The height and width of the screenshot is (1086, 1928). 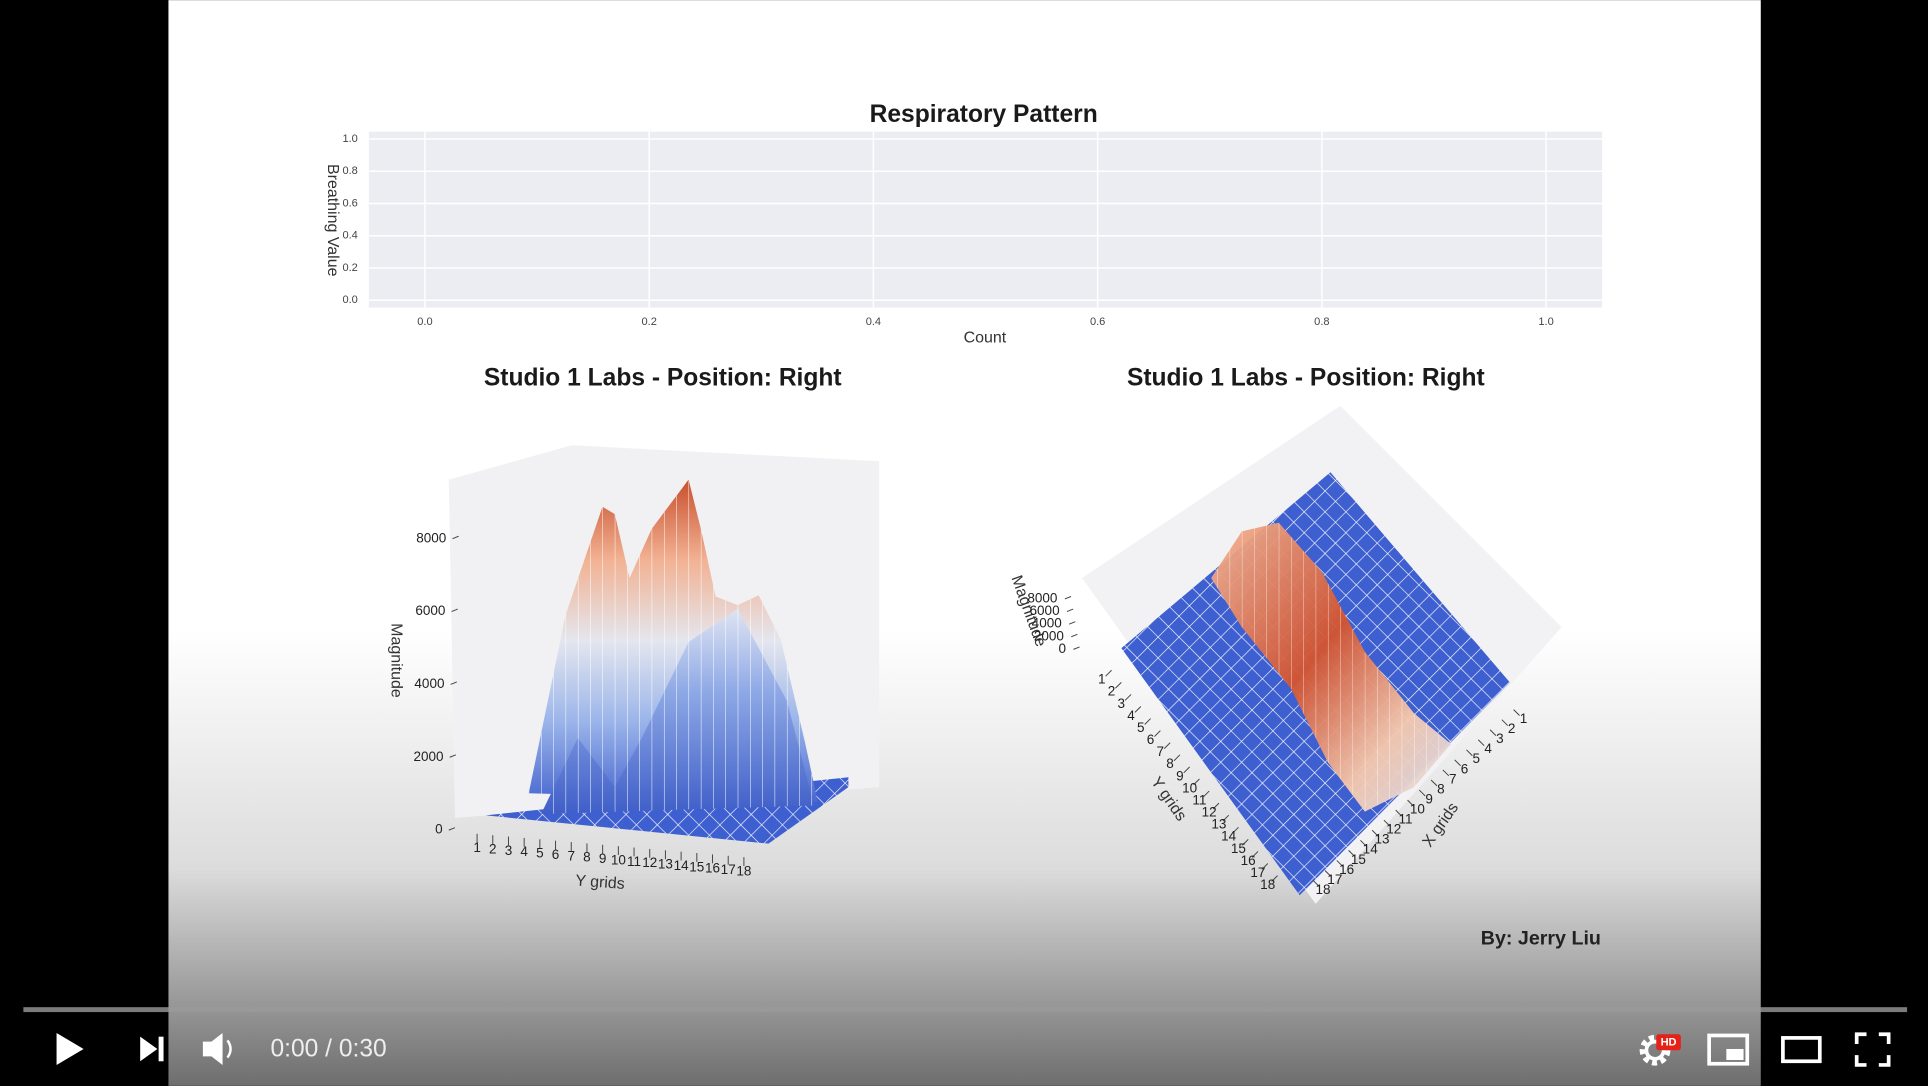 I want to click on x-tick-label: 7, so click(x=1453, y=778).